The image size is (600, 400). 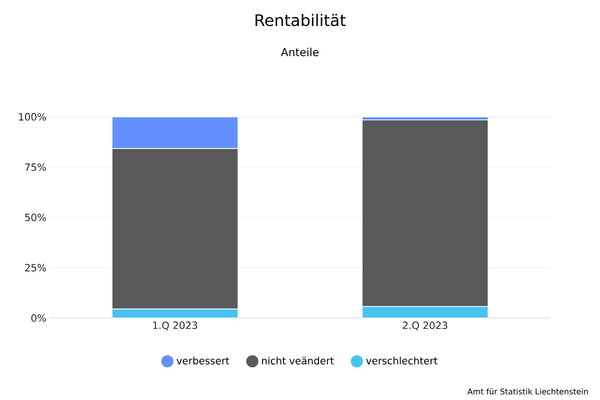 What do you see at coordinates (35, 218) in the screenshot?
I see `y-tick-label: 50%` at bounding box center [35, 218].